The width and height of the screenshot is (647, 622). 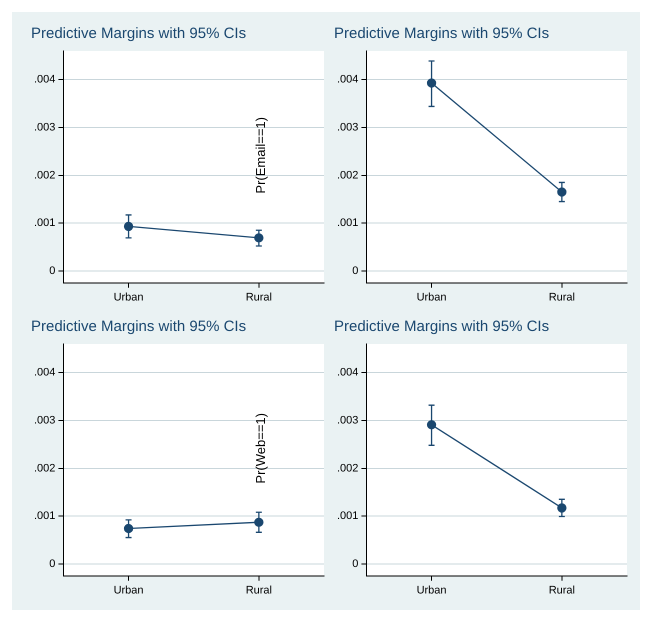 I want to click on y-axis-title: Pr(Web==1), so click(x=260, y=448).